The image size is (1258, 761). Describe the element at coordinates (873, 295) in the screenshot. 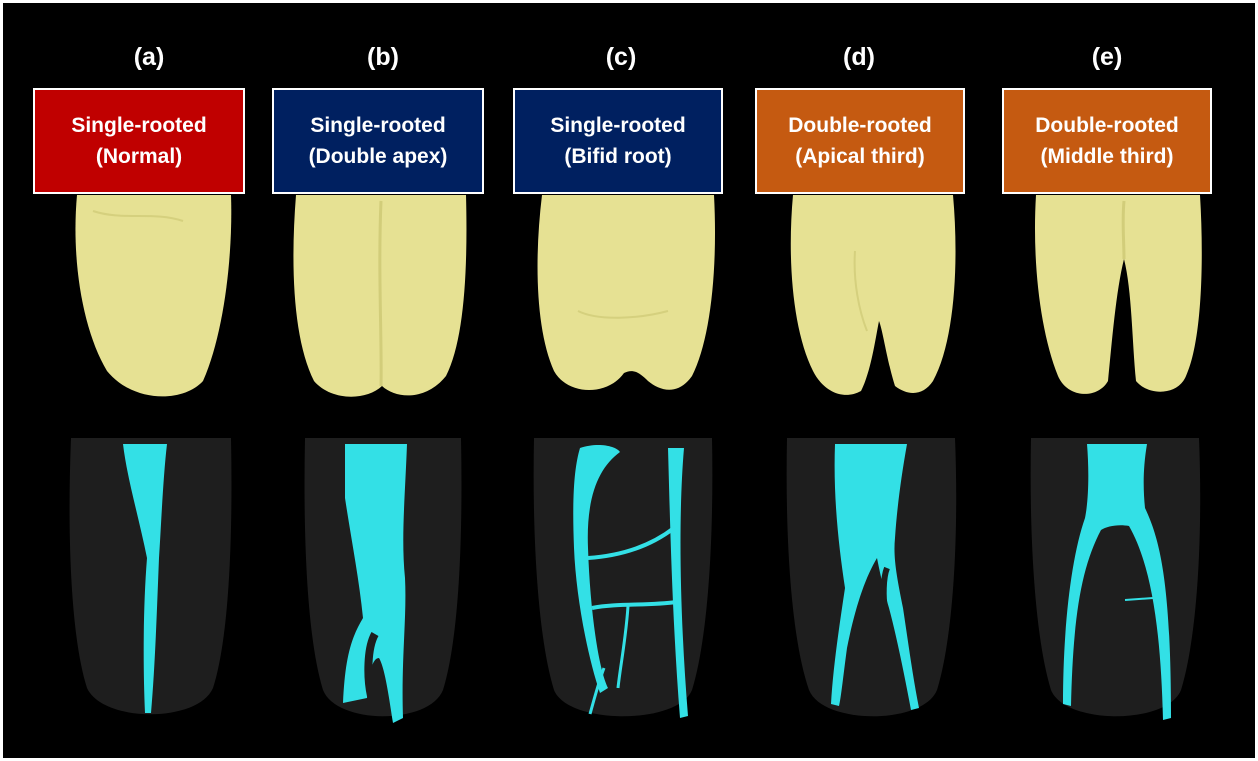

I see `tooth-surface-d` at that location.